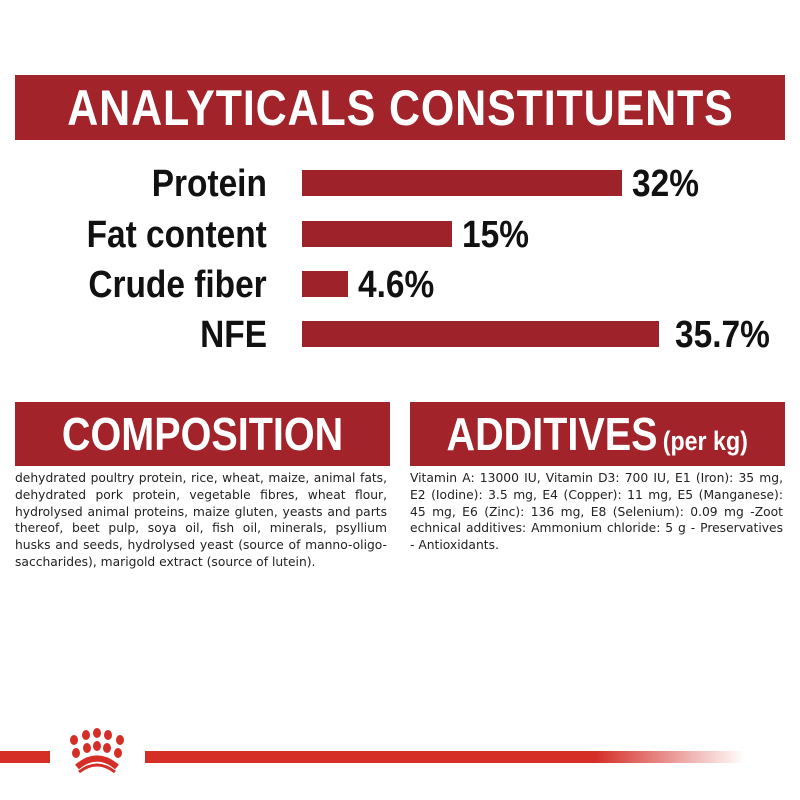 This screenshot has width=800, height=800. Describe the element at coordinates (722, 335) in the screenshot. I see `value-nfe: 35.7%` at that location.